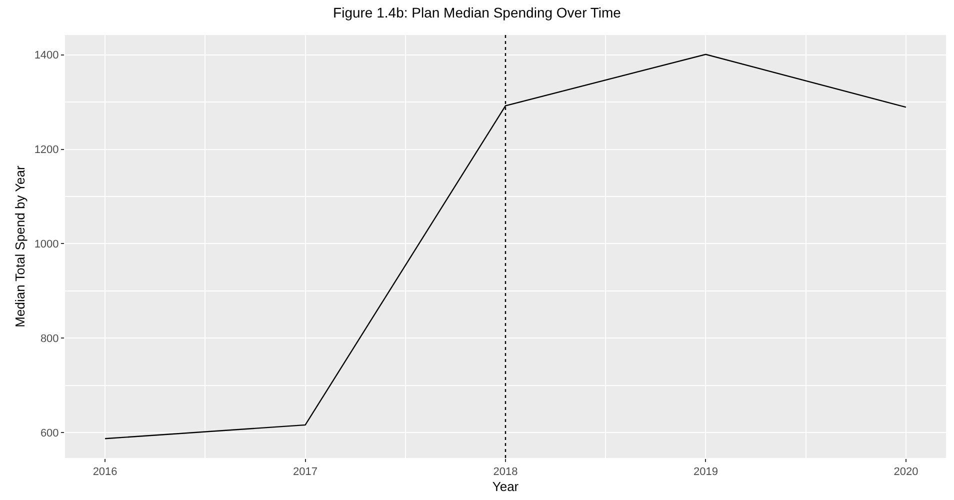 The width and height of the screenshot is (954, 500). I want to click on x-tick-label: 2016, so click(105, 472).